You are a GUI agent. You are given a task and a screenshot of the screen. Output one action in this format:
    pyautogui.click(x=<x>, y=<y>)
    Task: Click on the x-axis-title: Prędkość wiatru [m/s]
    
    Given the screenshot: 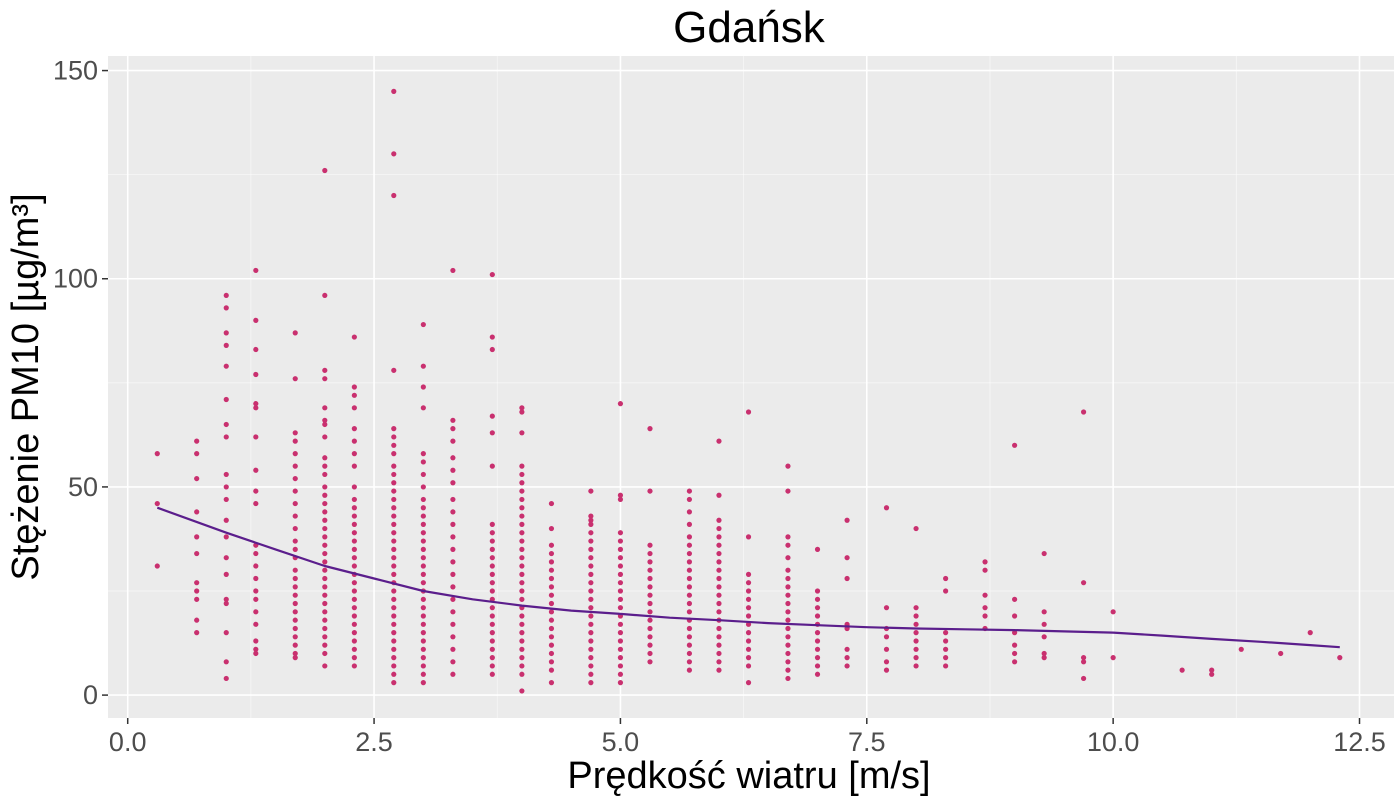 What is the action you would take?
    pyautogui.click(x=748, y=776)
    